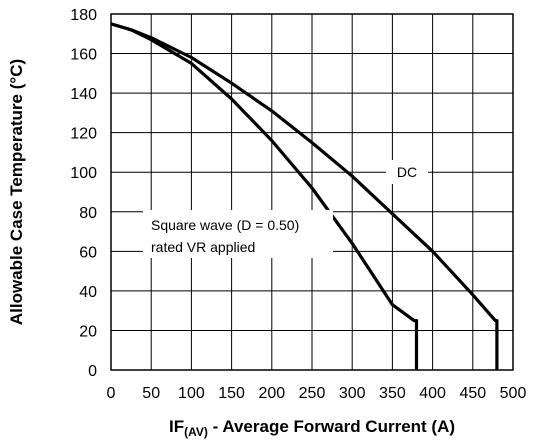  What do you see at coordinates (432, 393) in the screenshot?
I see `x-tick-label: 400` at bounding box center [432, 393].